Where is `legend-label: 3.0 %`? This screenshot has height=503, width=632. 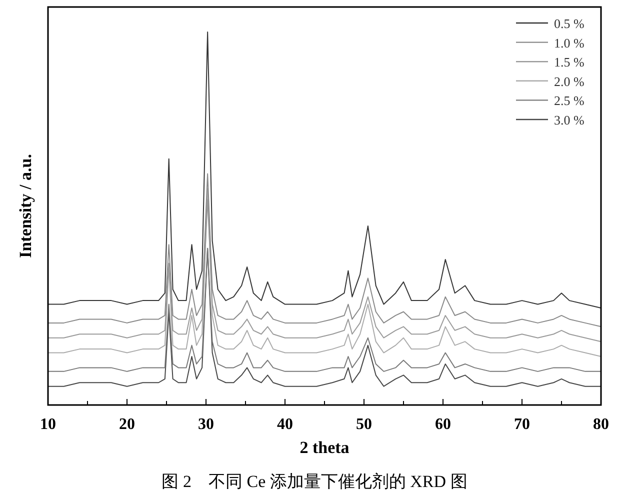
legend-label: 3.0 % is located at coordinates (569, 120).